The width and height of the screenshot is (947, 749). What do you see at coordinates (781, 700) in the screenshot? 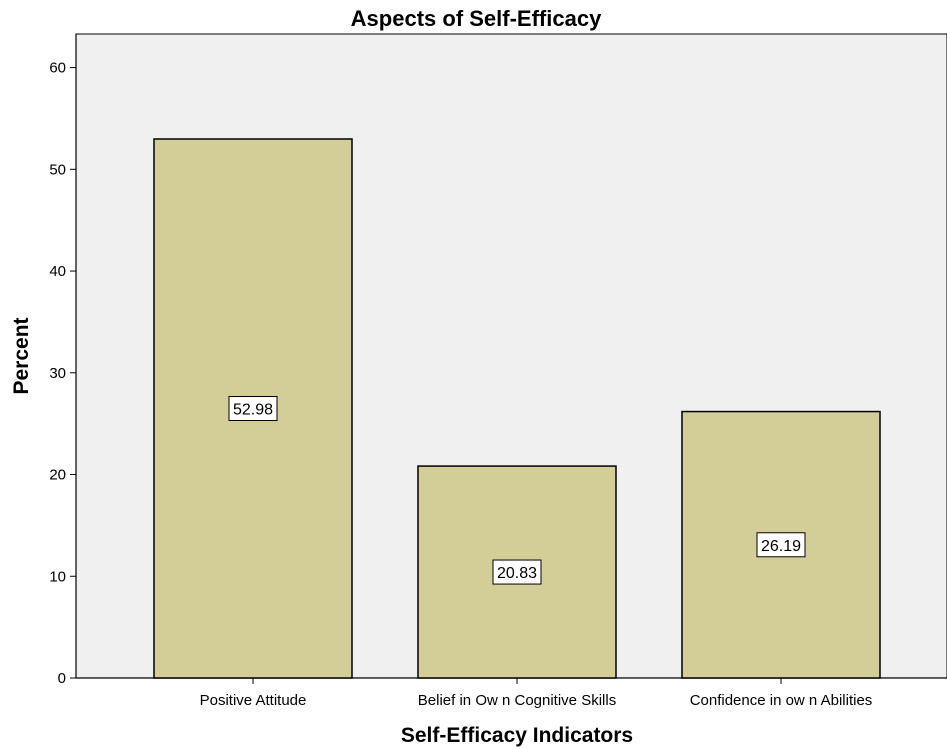
I see `x-tick-label: Confidence in ow n Abilities` at bounding box center [781, 700].